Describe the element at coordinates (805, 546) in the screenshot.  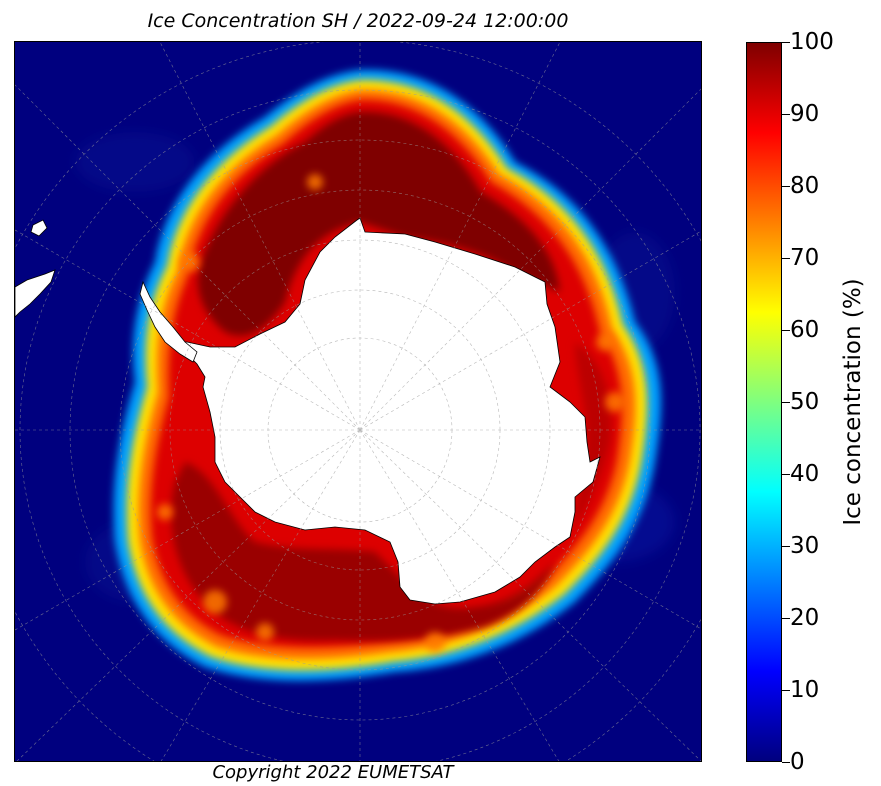
I see `colorbar-tick-label: 30` at that location.